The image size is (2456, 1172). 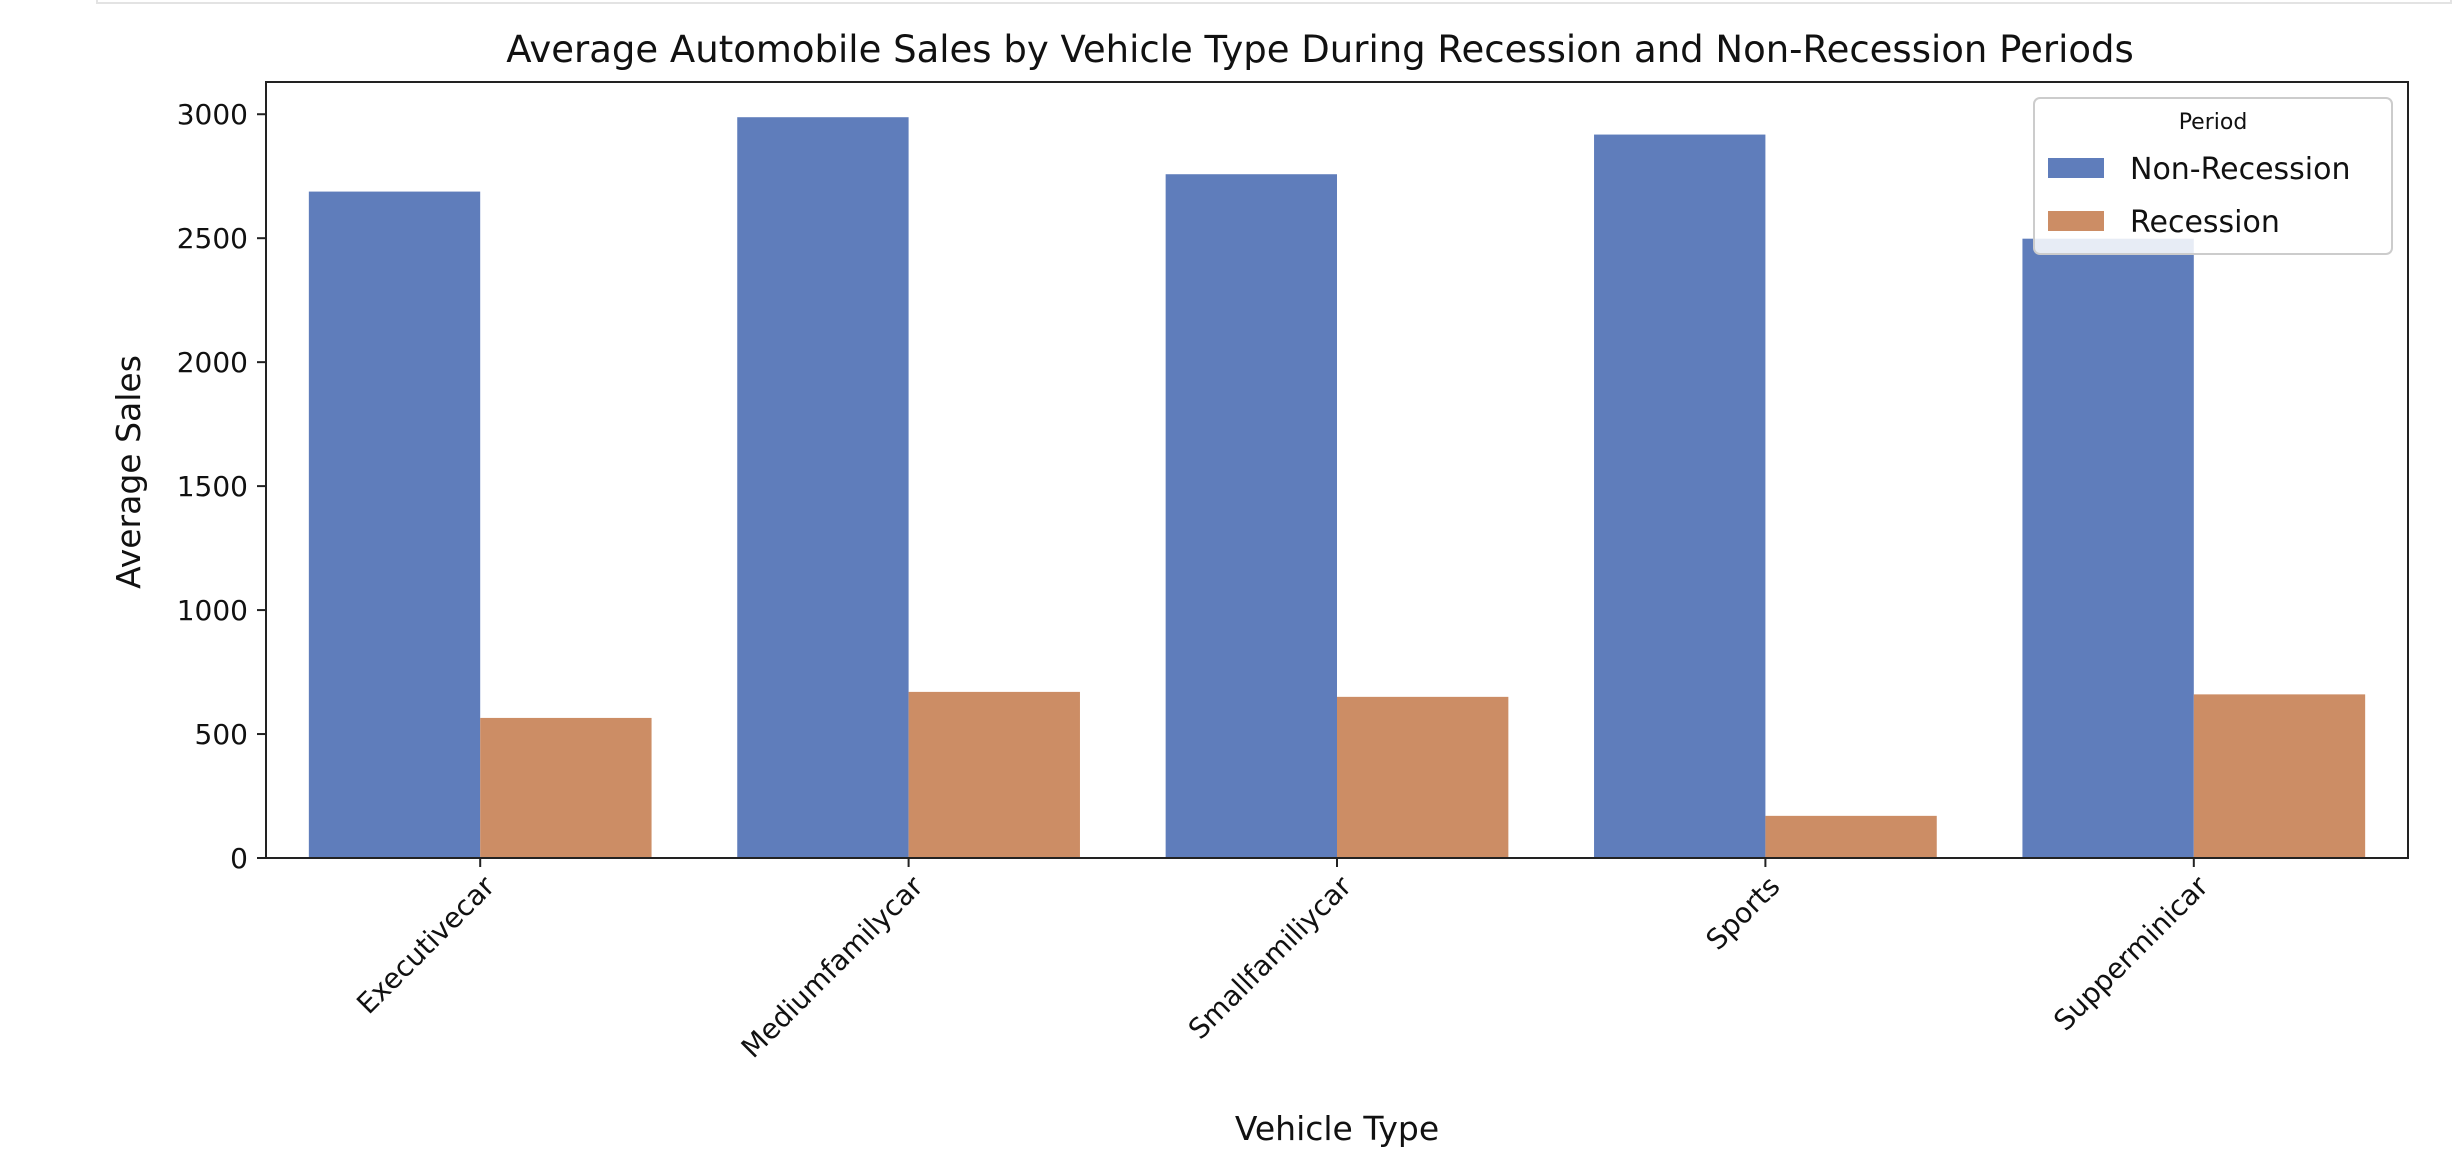 I want to click on notebook-cell-border, so click(x=1274, y=2).